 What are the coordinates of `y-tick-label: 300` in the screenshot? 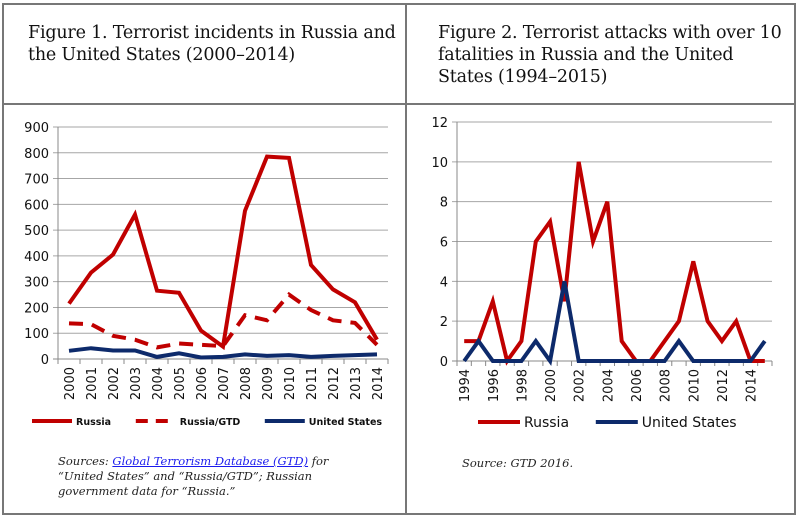 It's located at (36, 283).